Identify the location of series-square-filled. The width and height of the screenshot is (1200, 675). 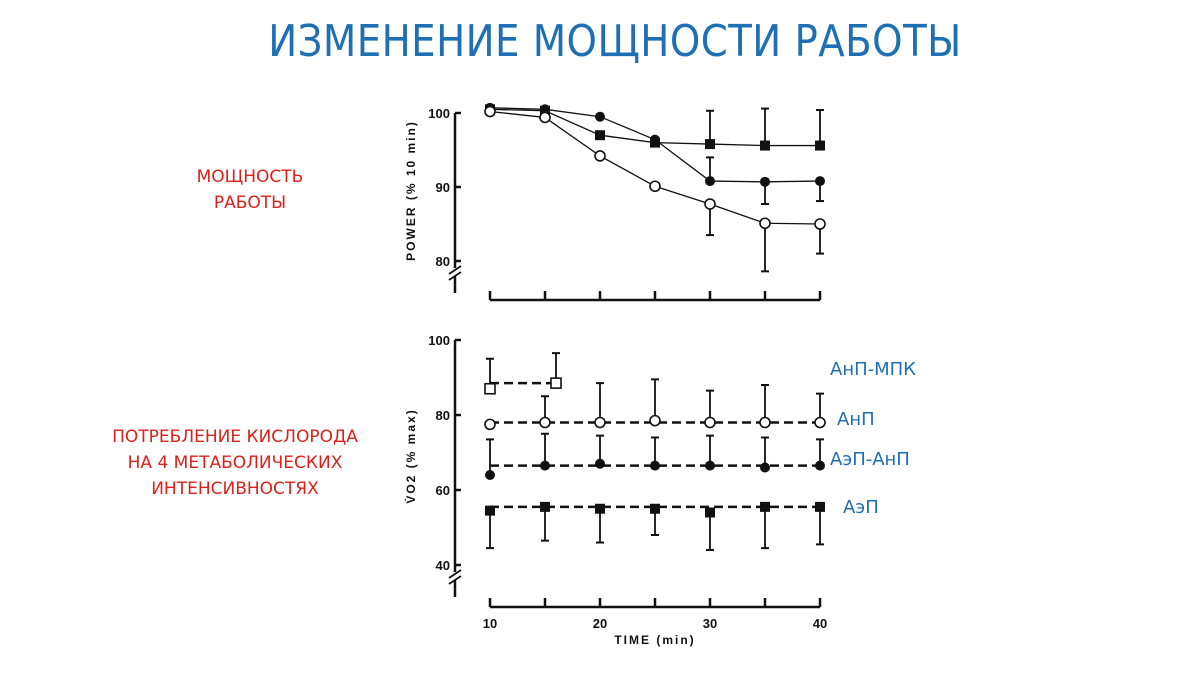
(655, 526).